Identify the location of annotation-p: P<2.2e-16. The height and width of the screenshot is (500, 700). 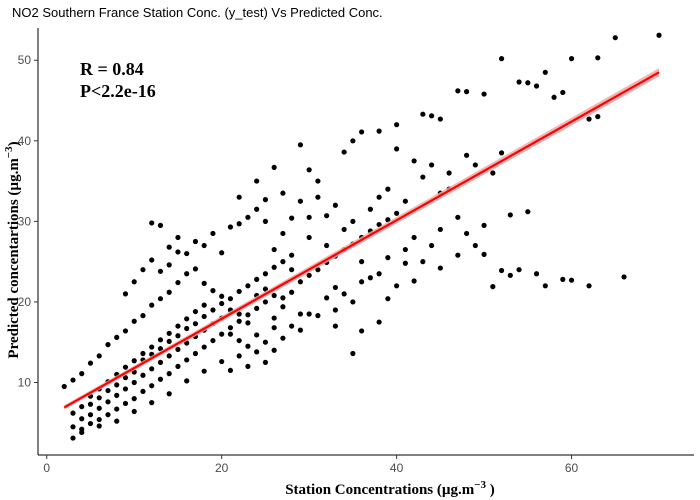
(118, 91).